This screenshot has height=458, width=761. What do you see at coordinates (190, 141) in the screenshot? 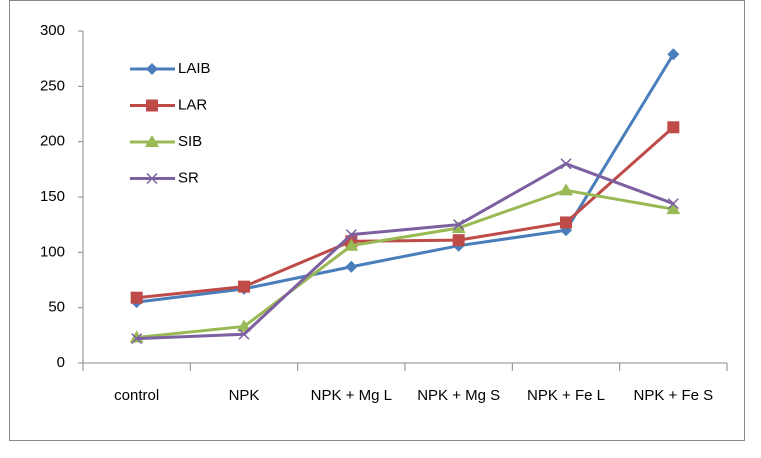
I see `legend-label: SIB` at bounding box center [190, 141].